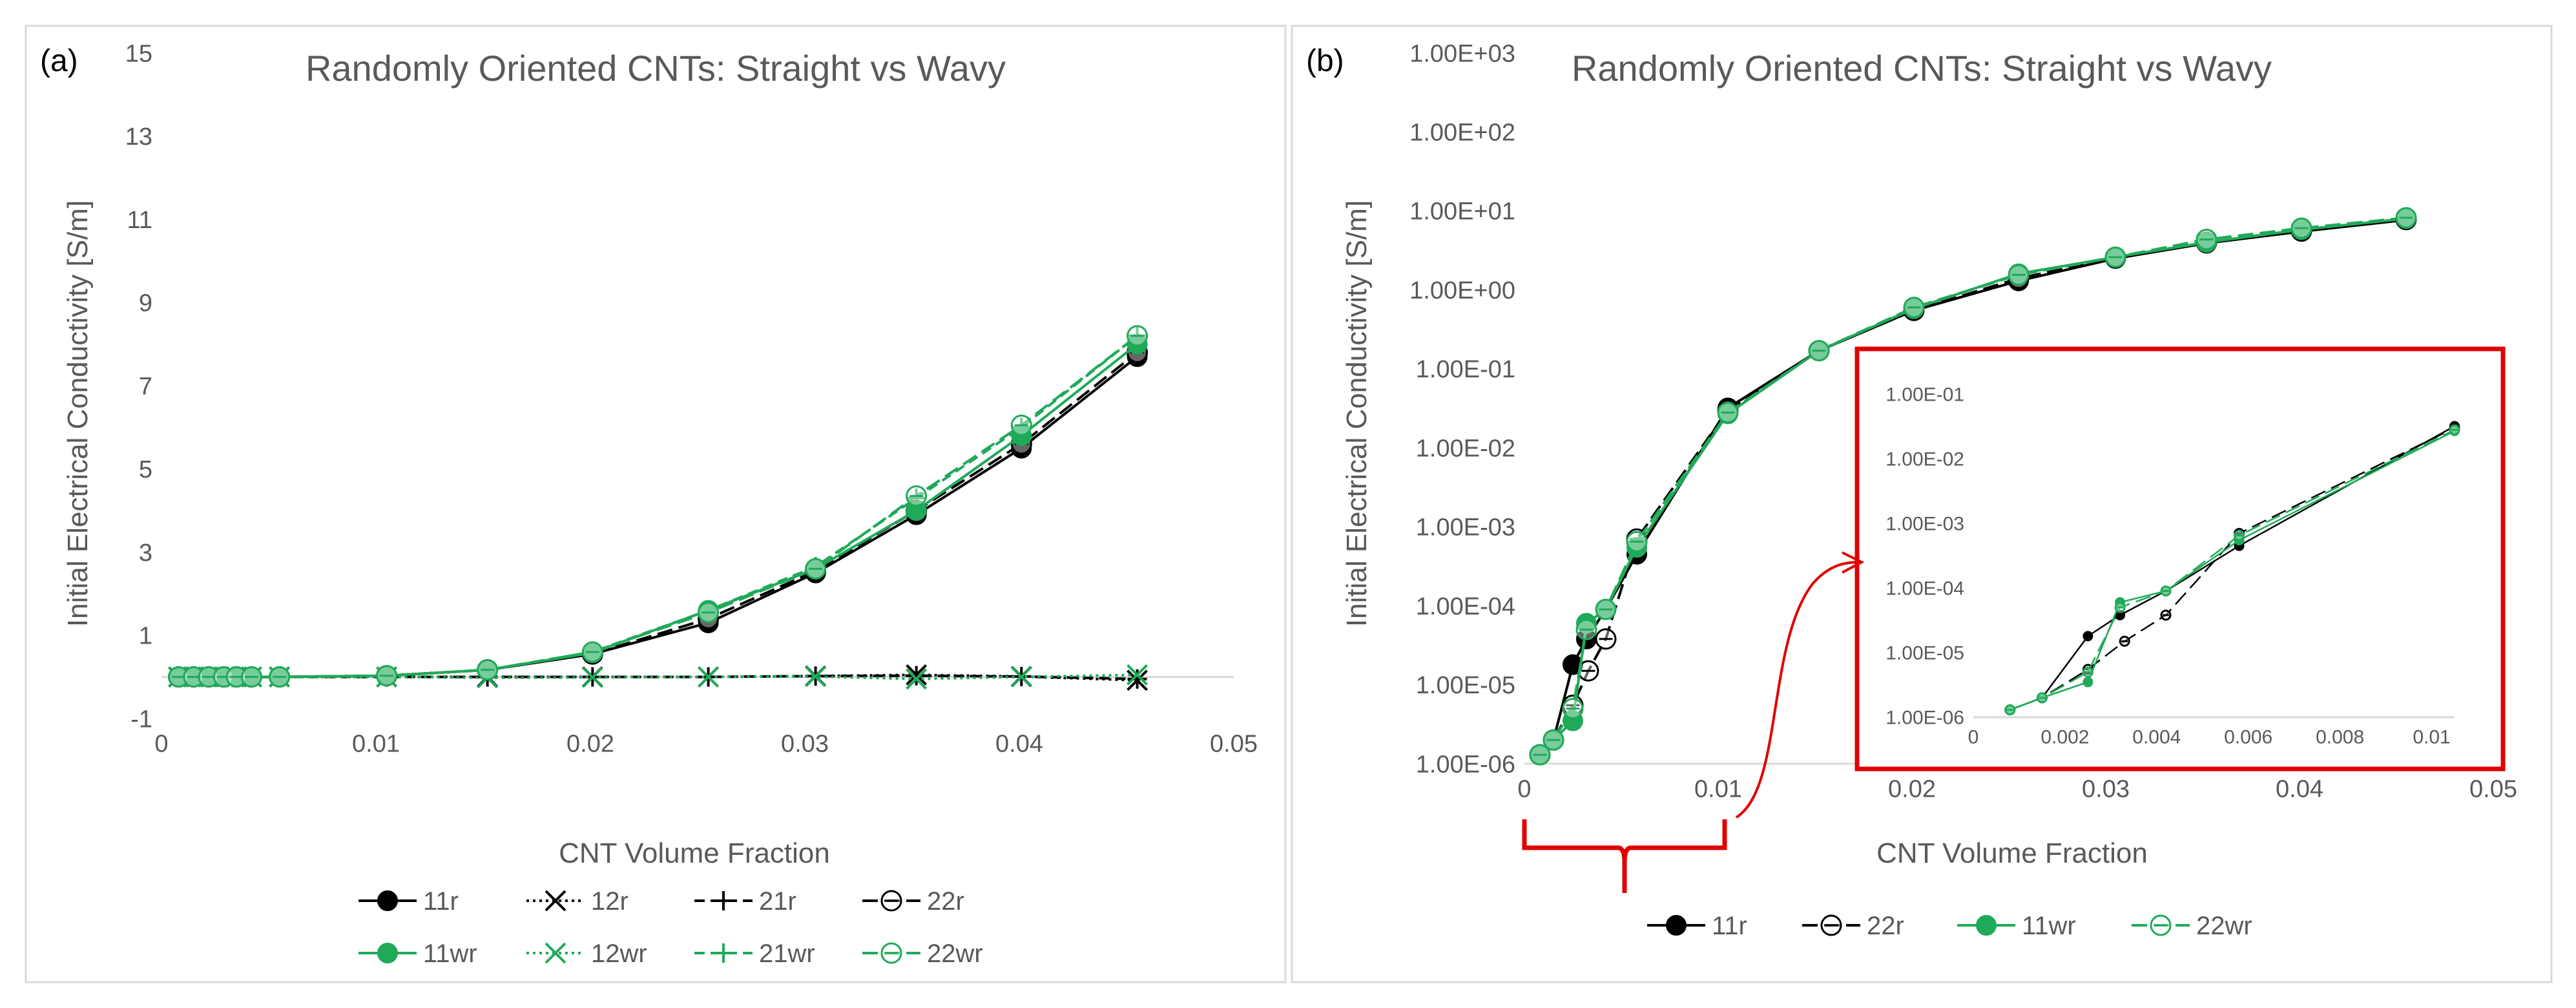 Image resolution: width=2576 pixels, height=1008 pixels. Describe the element at coordinates (1465, 527) in the screenshot. I see `b-ytick-3: 1.00E-03` at that location.